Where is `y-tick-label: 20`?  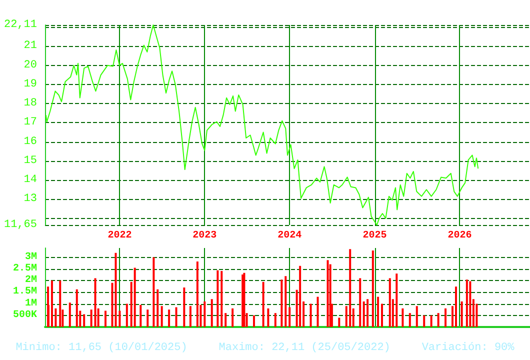
y-tick-label: 20 is located at coordinates (30, 65).